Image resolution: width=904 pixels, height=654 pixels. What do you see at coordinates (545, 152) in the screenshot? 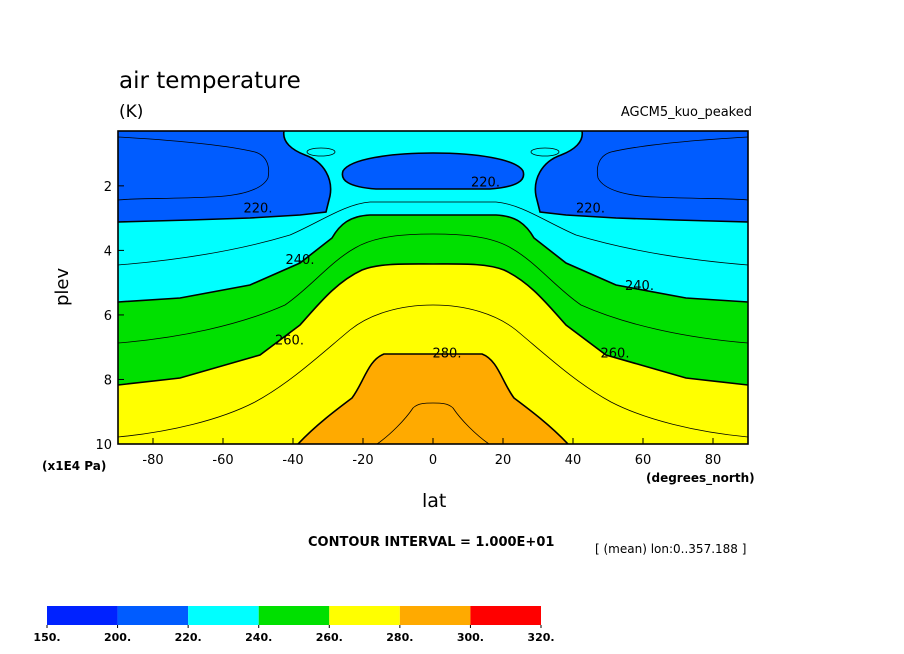
I see `contour-210-island-north` at bounding box center [545, 152].